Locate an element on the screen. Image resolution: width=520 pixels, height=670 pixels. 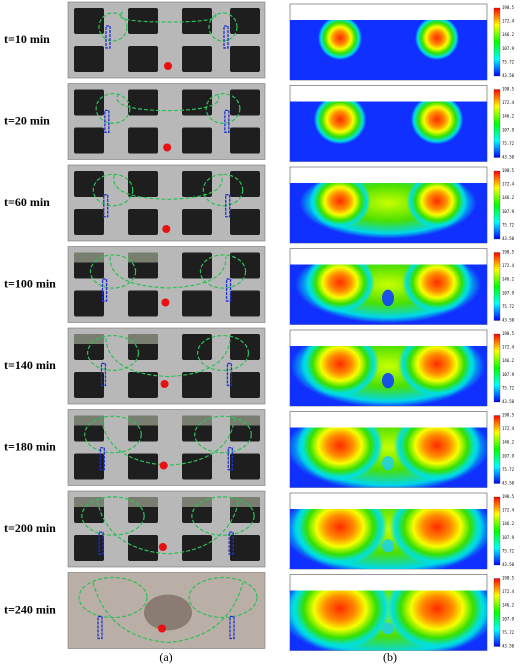
row-label: t=200 min is located at coordinates (30, 528).